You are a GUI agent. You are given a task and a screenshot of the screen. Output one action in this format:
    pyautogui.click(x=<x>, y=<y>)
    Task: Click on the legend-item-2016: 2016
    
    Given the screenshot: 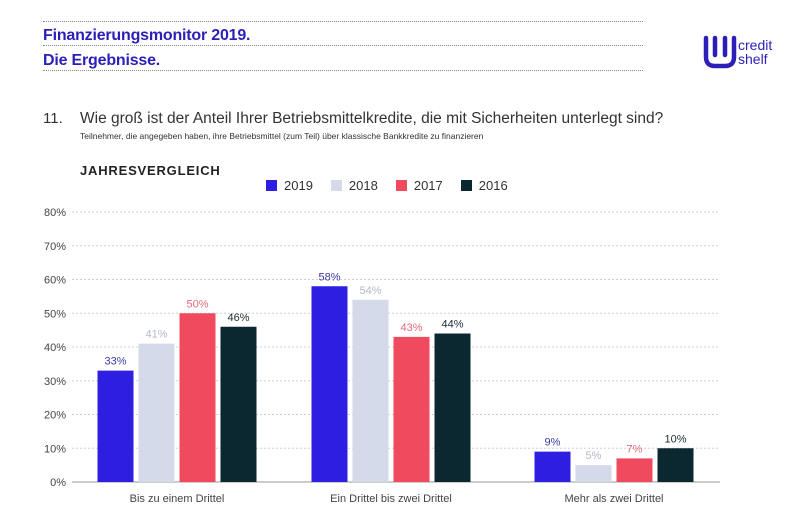 What is the action you would take?
    pyautogui.click(x=484, y=185)
    